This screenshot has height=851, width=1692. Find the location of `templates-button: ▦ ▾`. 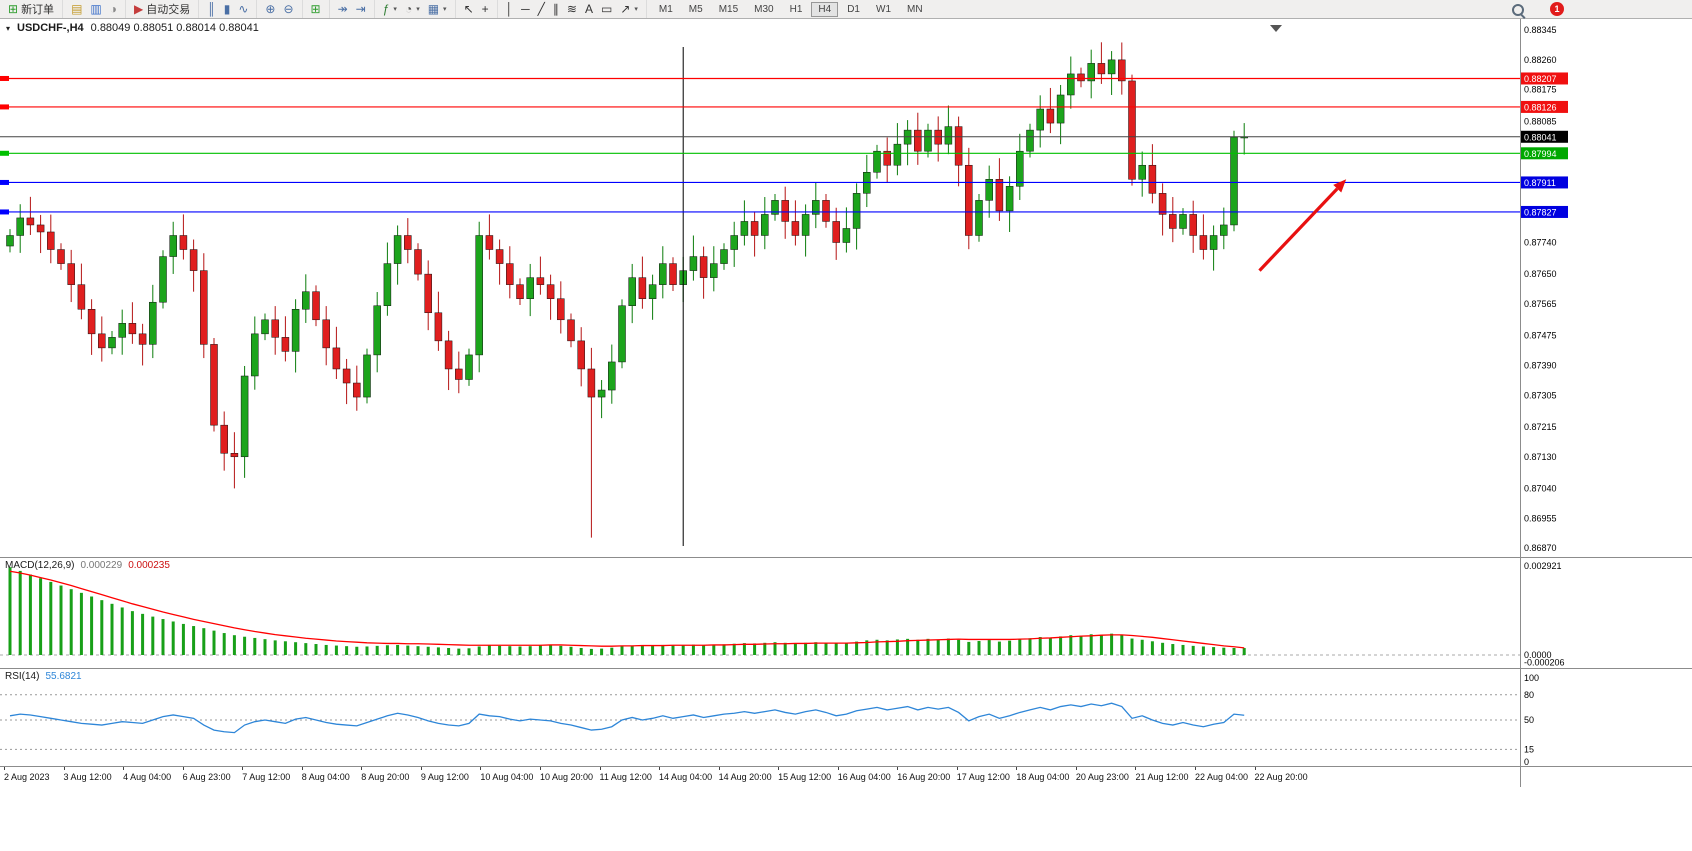

templates-button: ▦ ▾ is located at coordinates (437, 9).